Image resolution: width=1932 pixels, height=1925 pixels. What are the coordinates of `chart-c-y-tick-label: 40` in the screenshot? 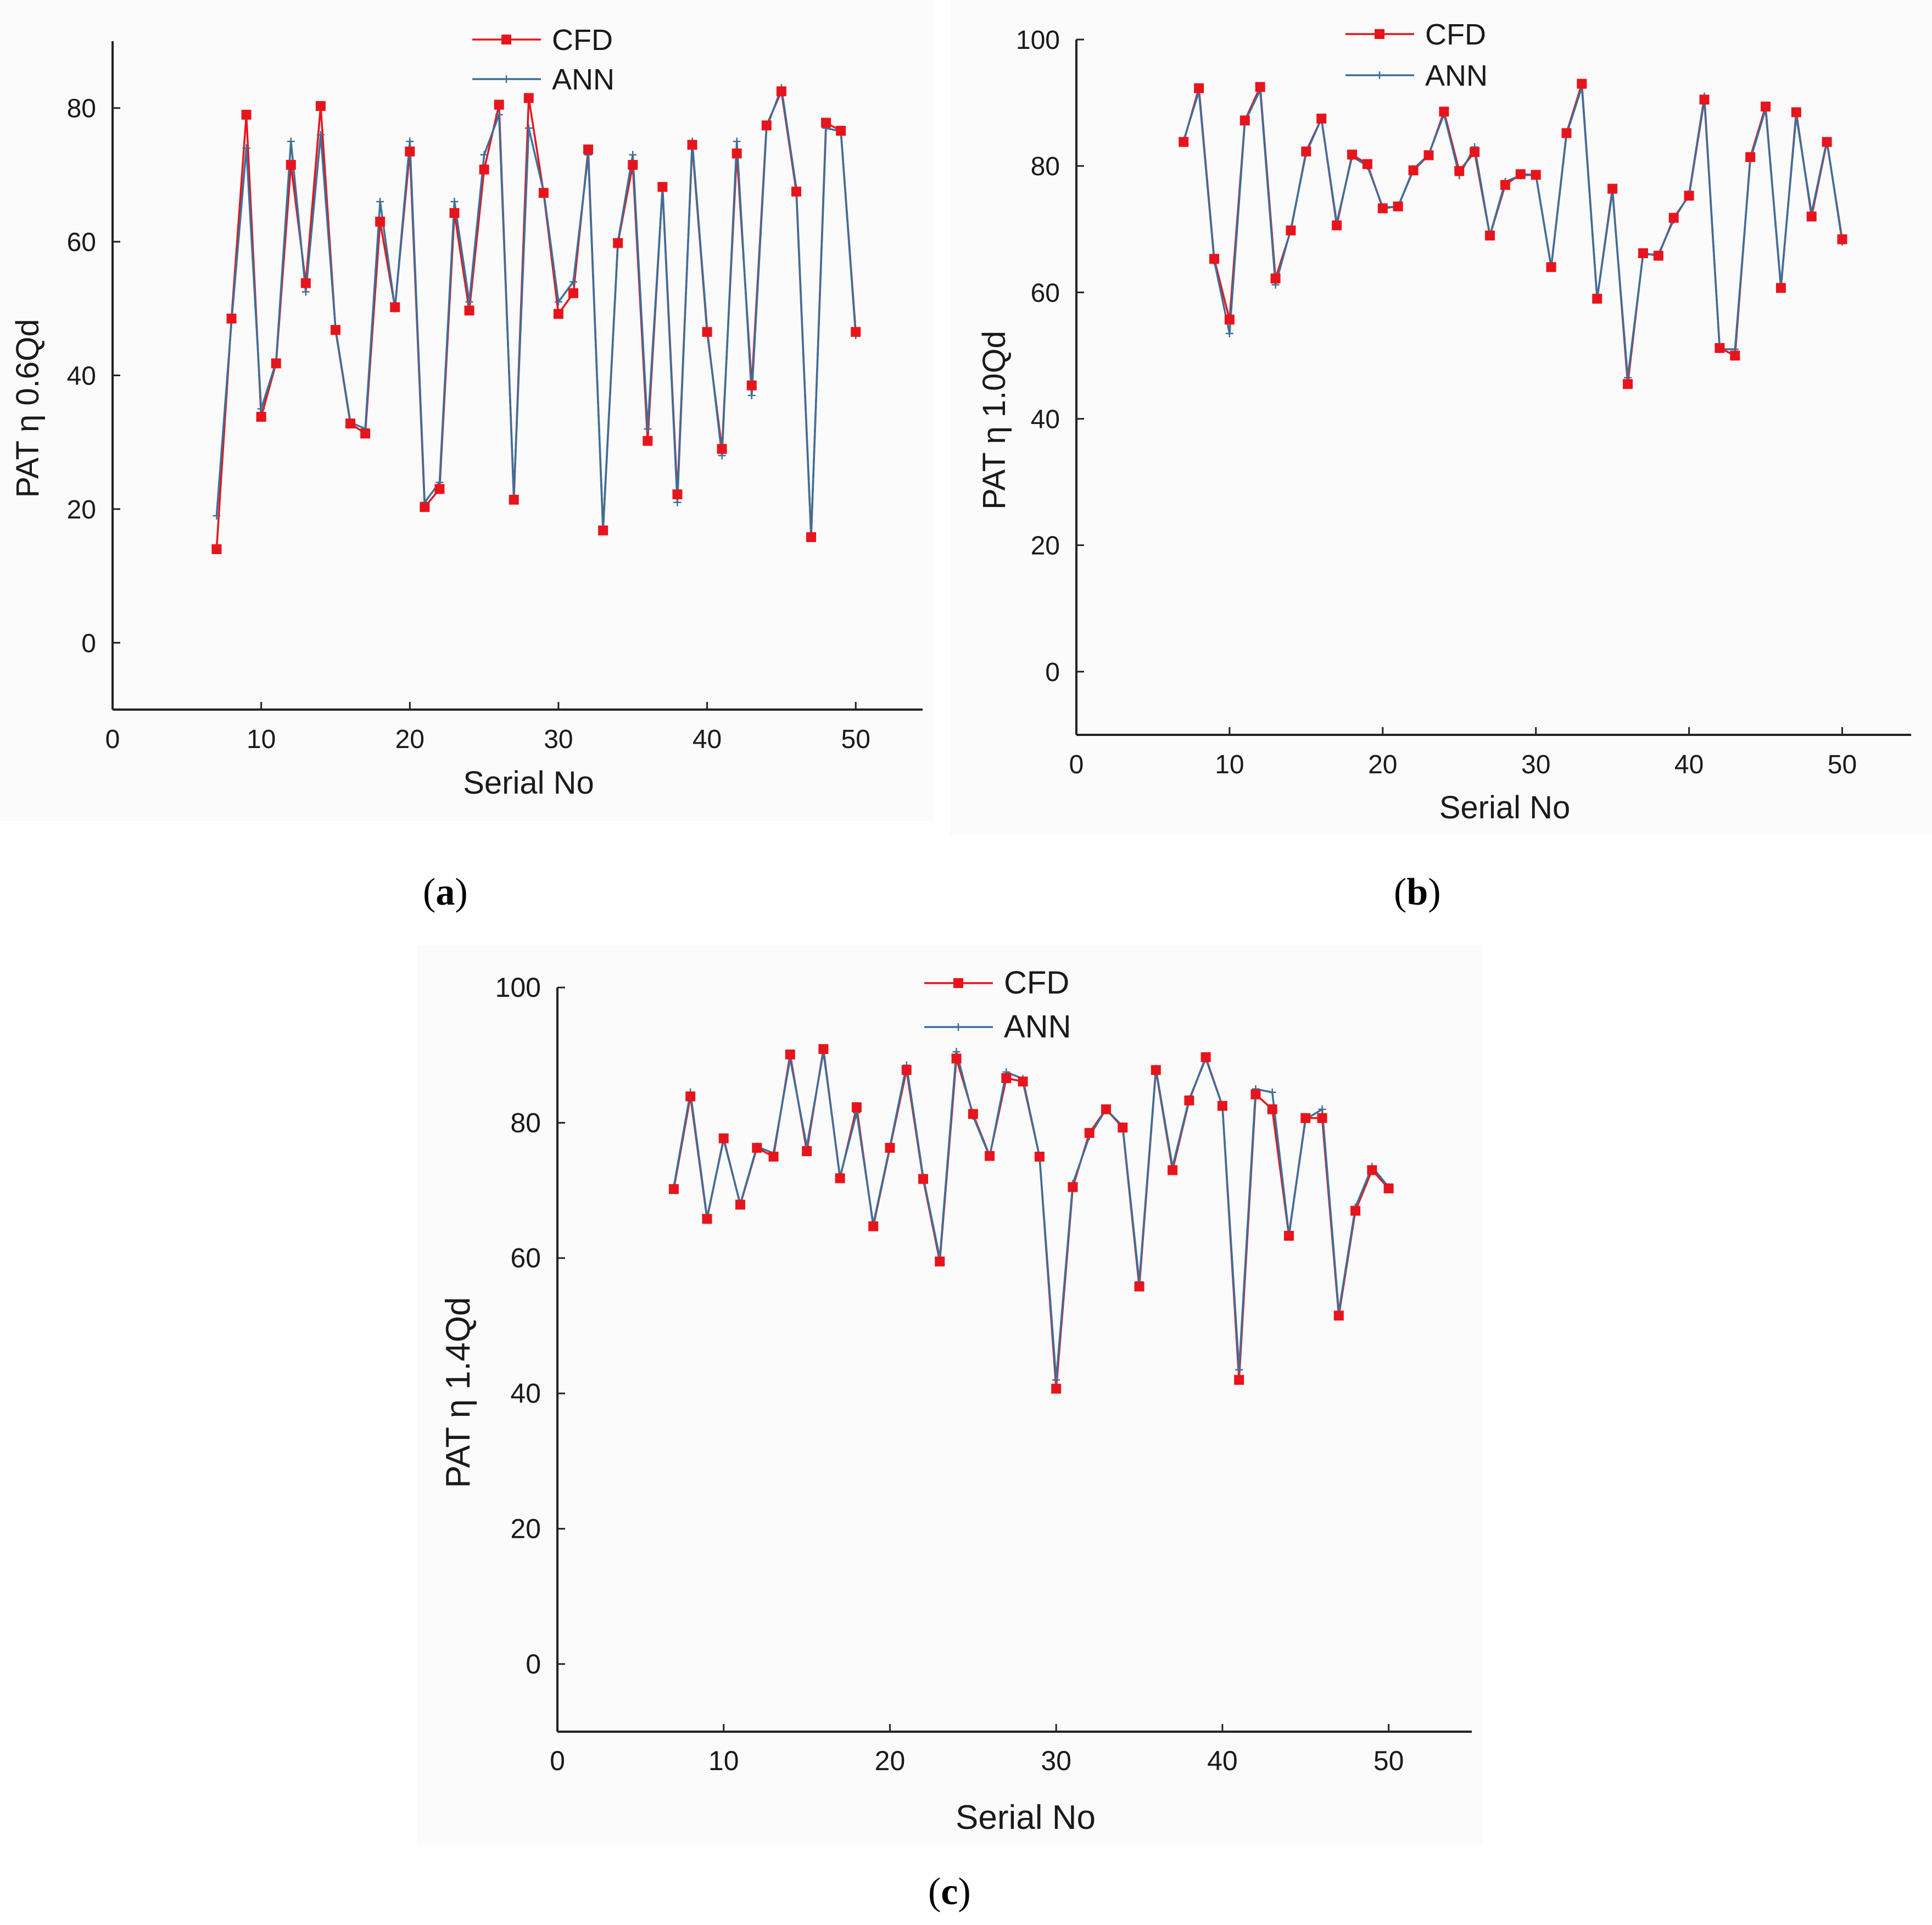 It's located at (525, 1394).